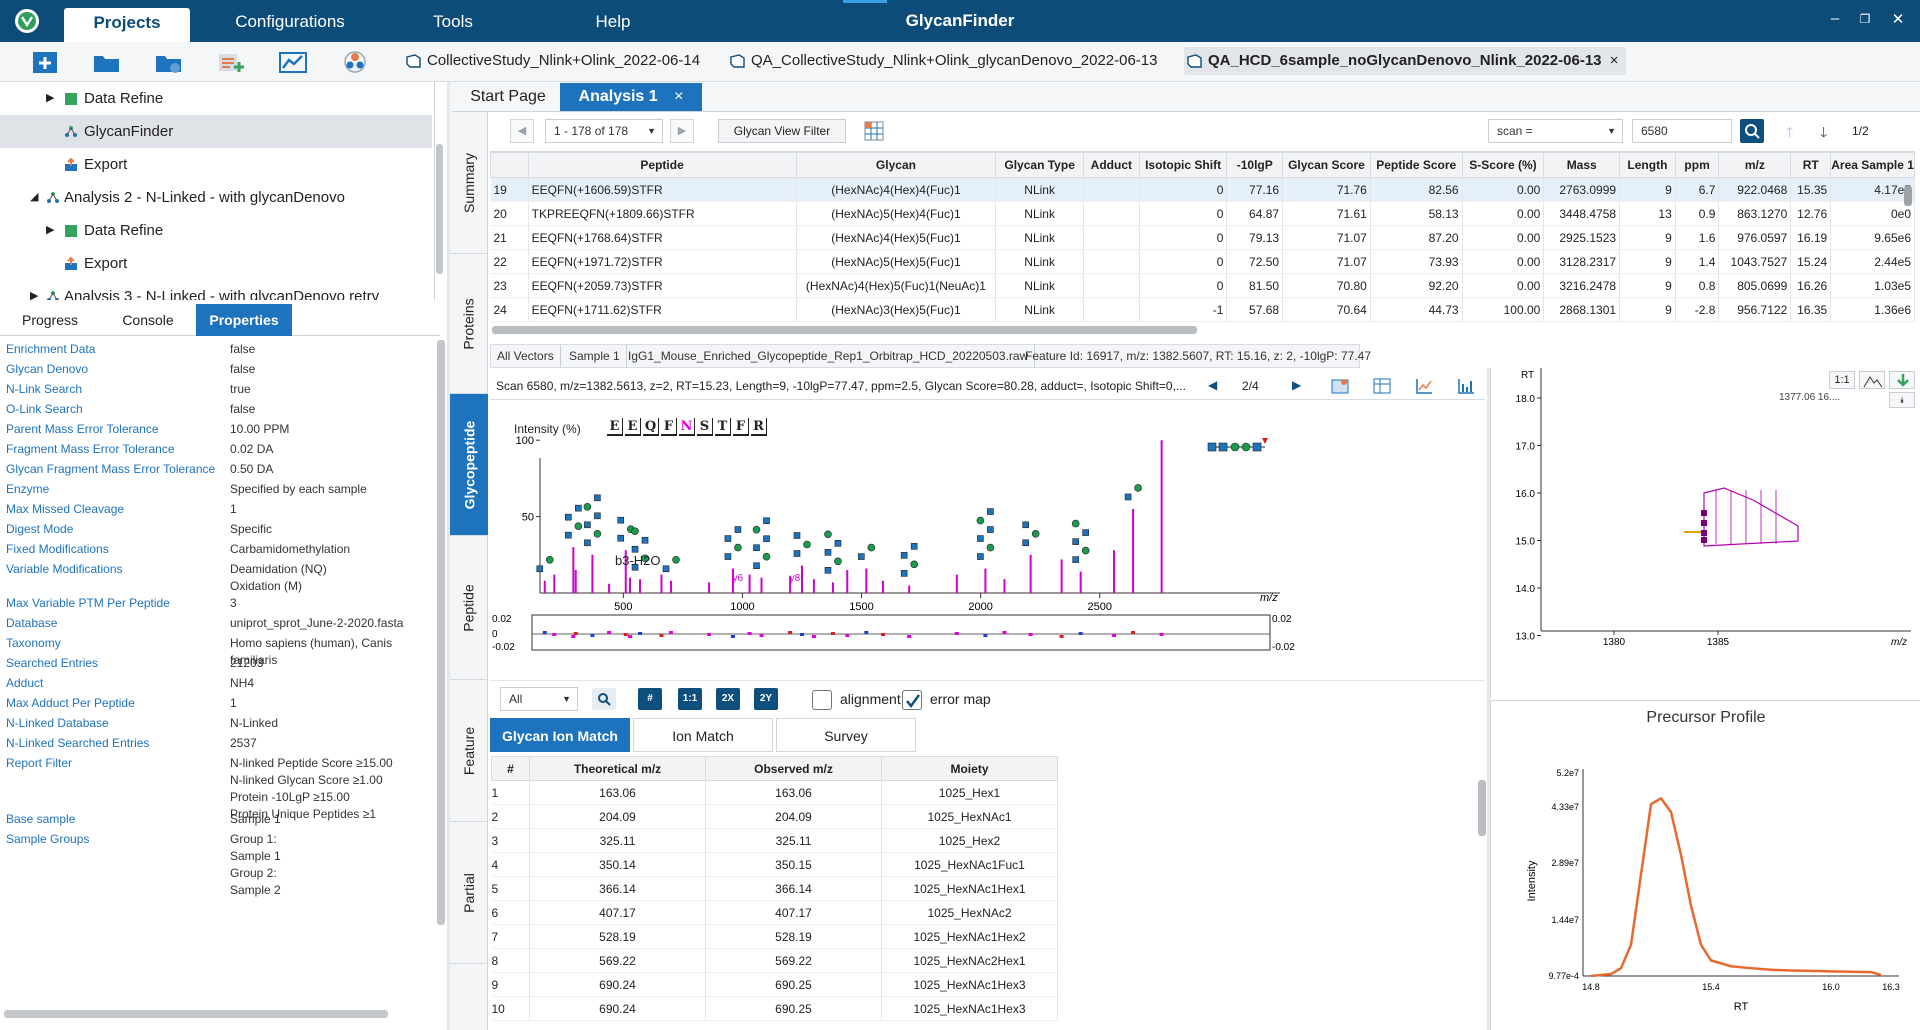 The image size is (1920, 1030). What do you see at coordinates (526, 356) in the screenshot?
I see `breadcrumb-all-vectors: All Vectors` at bounding box center [526, 356].